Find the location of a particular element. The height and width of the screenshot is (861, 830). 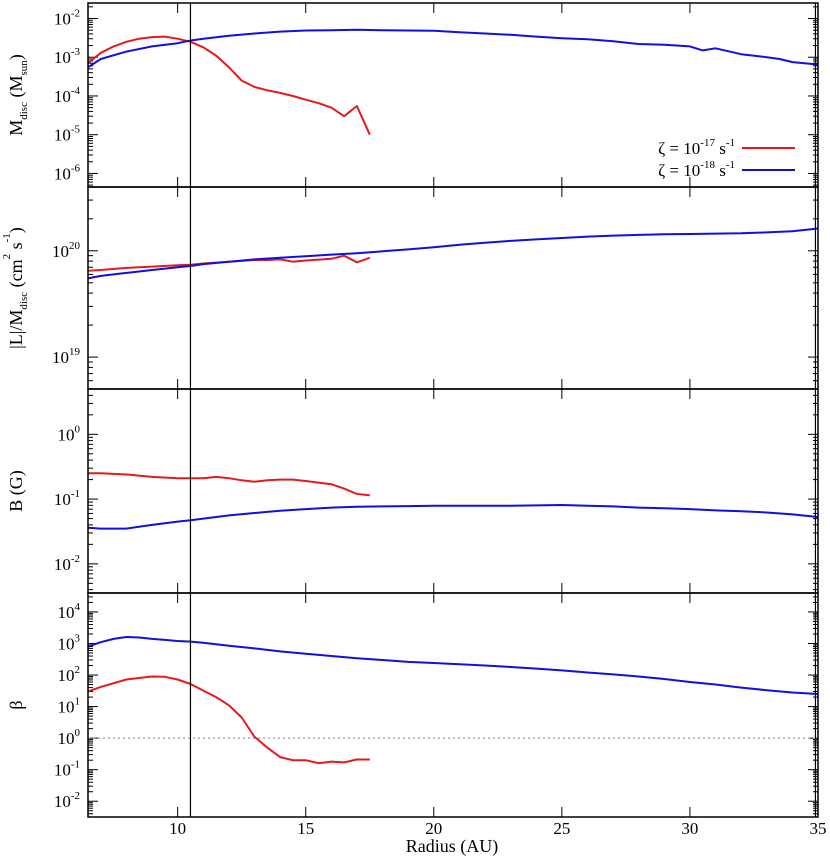

legend-label-0: ζ = 10-17 s-1 is located at coordinates (696, 147).